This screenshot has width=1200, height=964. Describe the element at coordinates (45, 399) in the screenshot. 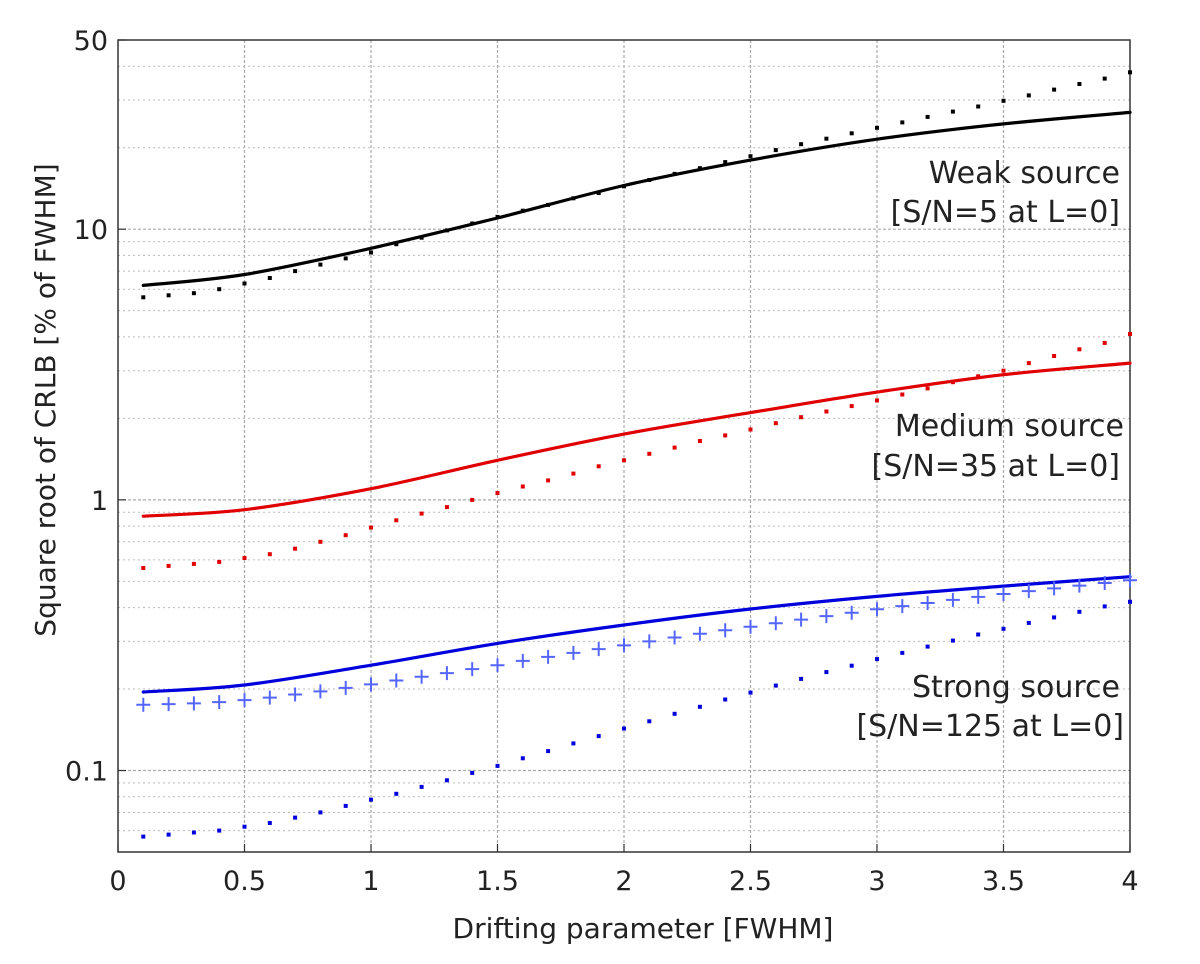

I see `y-axis-label: Square root of CRLB [% of FWHM]` at that location.